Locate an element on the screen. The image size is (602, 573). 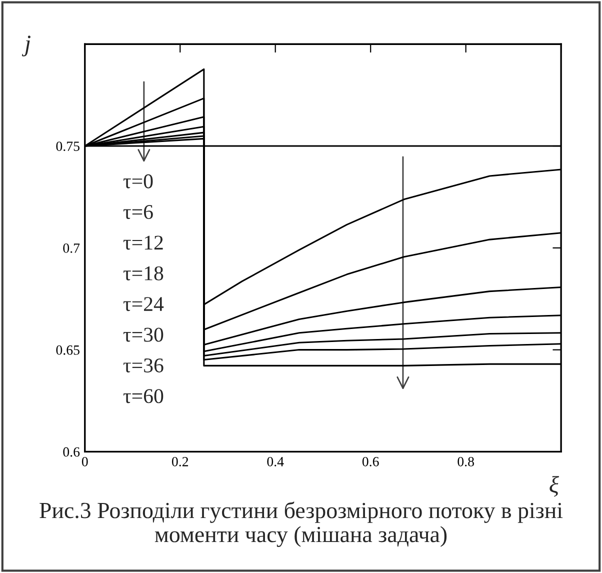
x-tick-label: 0.2 is located at coordinates (180, 461).